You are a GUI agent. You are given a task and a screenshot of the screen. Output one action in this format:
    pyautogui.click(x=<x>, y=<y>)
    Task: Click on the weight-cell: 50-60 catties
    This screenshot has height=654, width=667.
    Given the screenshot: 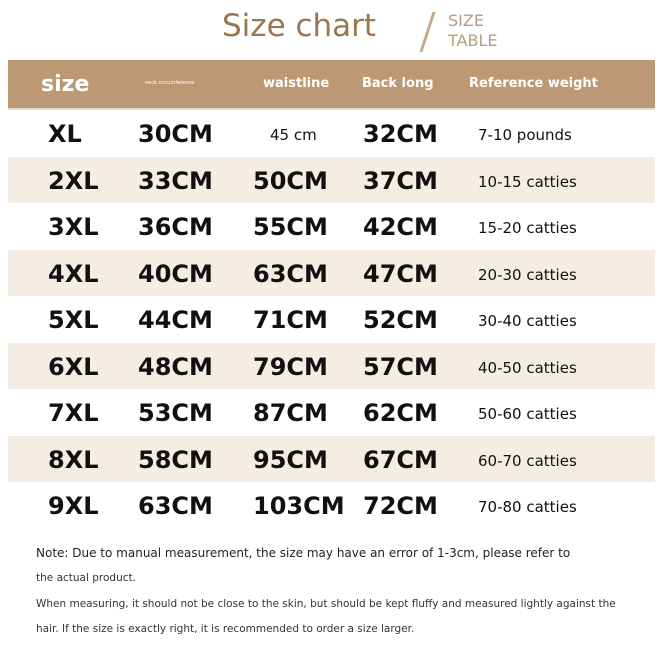 What is the action you would take?
    pyautogui.click(x=527, y=414)
    